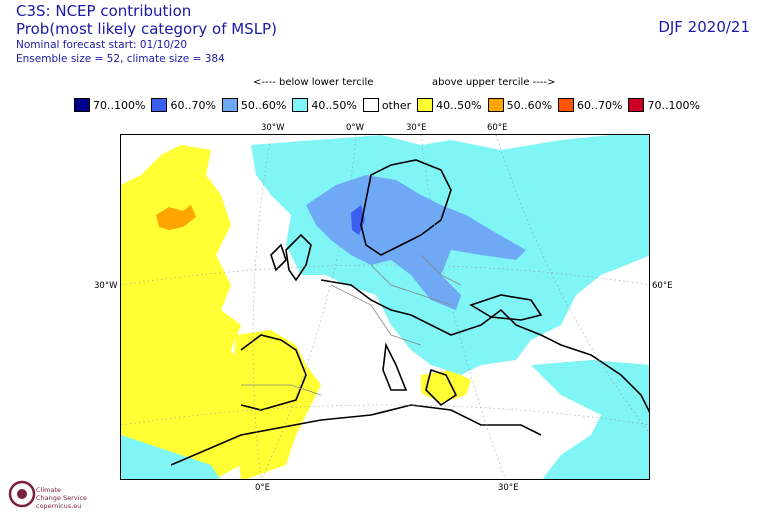 The width and height of the screenshot is (758, 518). What do you see at coordinates (276, 404) in the screenshot?
I see `above-40-50-region-iberia` at bounding box center [276, 404].